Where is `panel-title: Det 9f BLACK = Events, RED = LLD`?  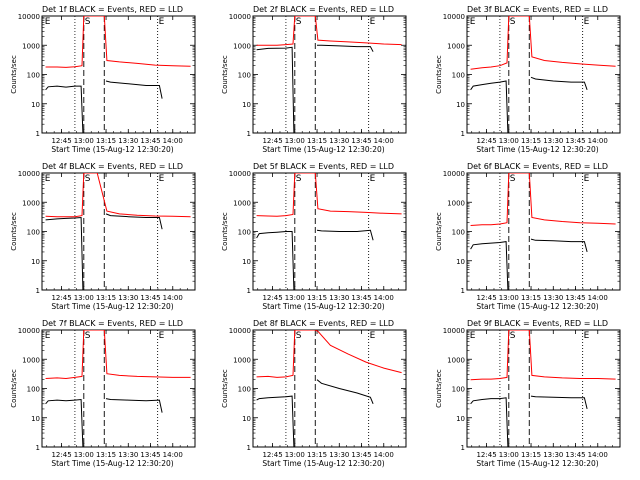 panel-title: Det 9f BLACK = Events, RED = LLD is located at coordinates (537, 323).